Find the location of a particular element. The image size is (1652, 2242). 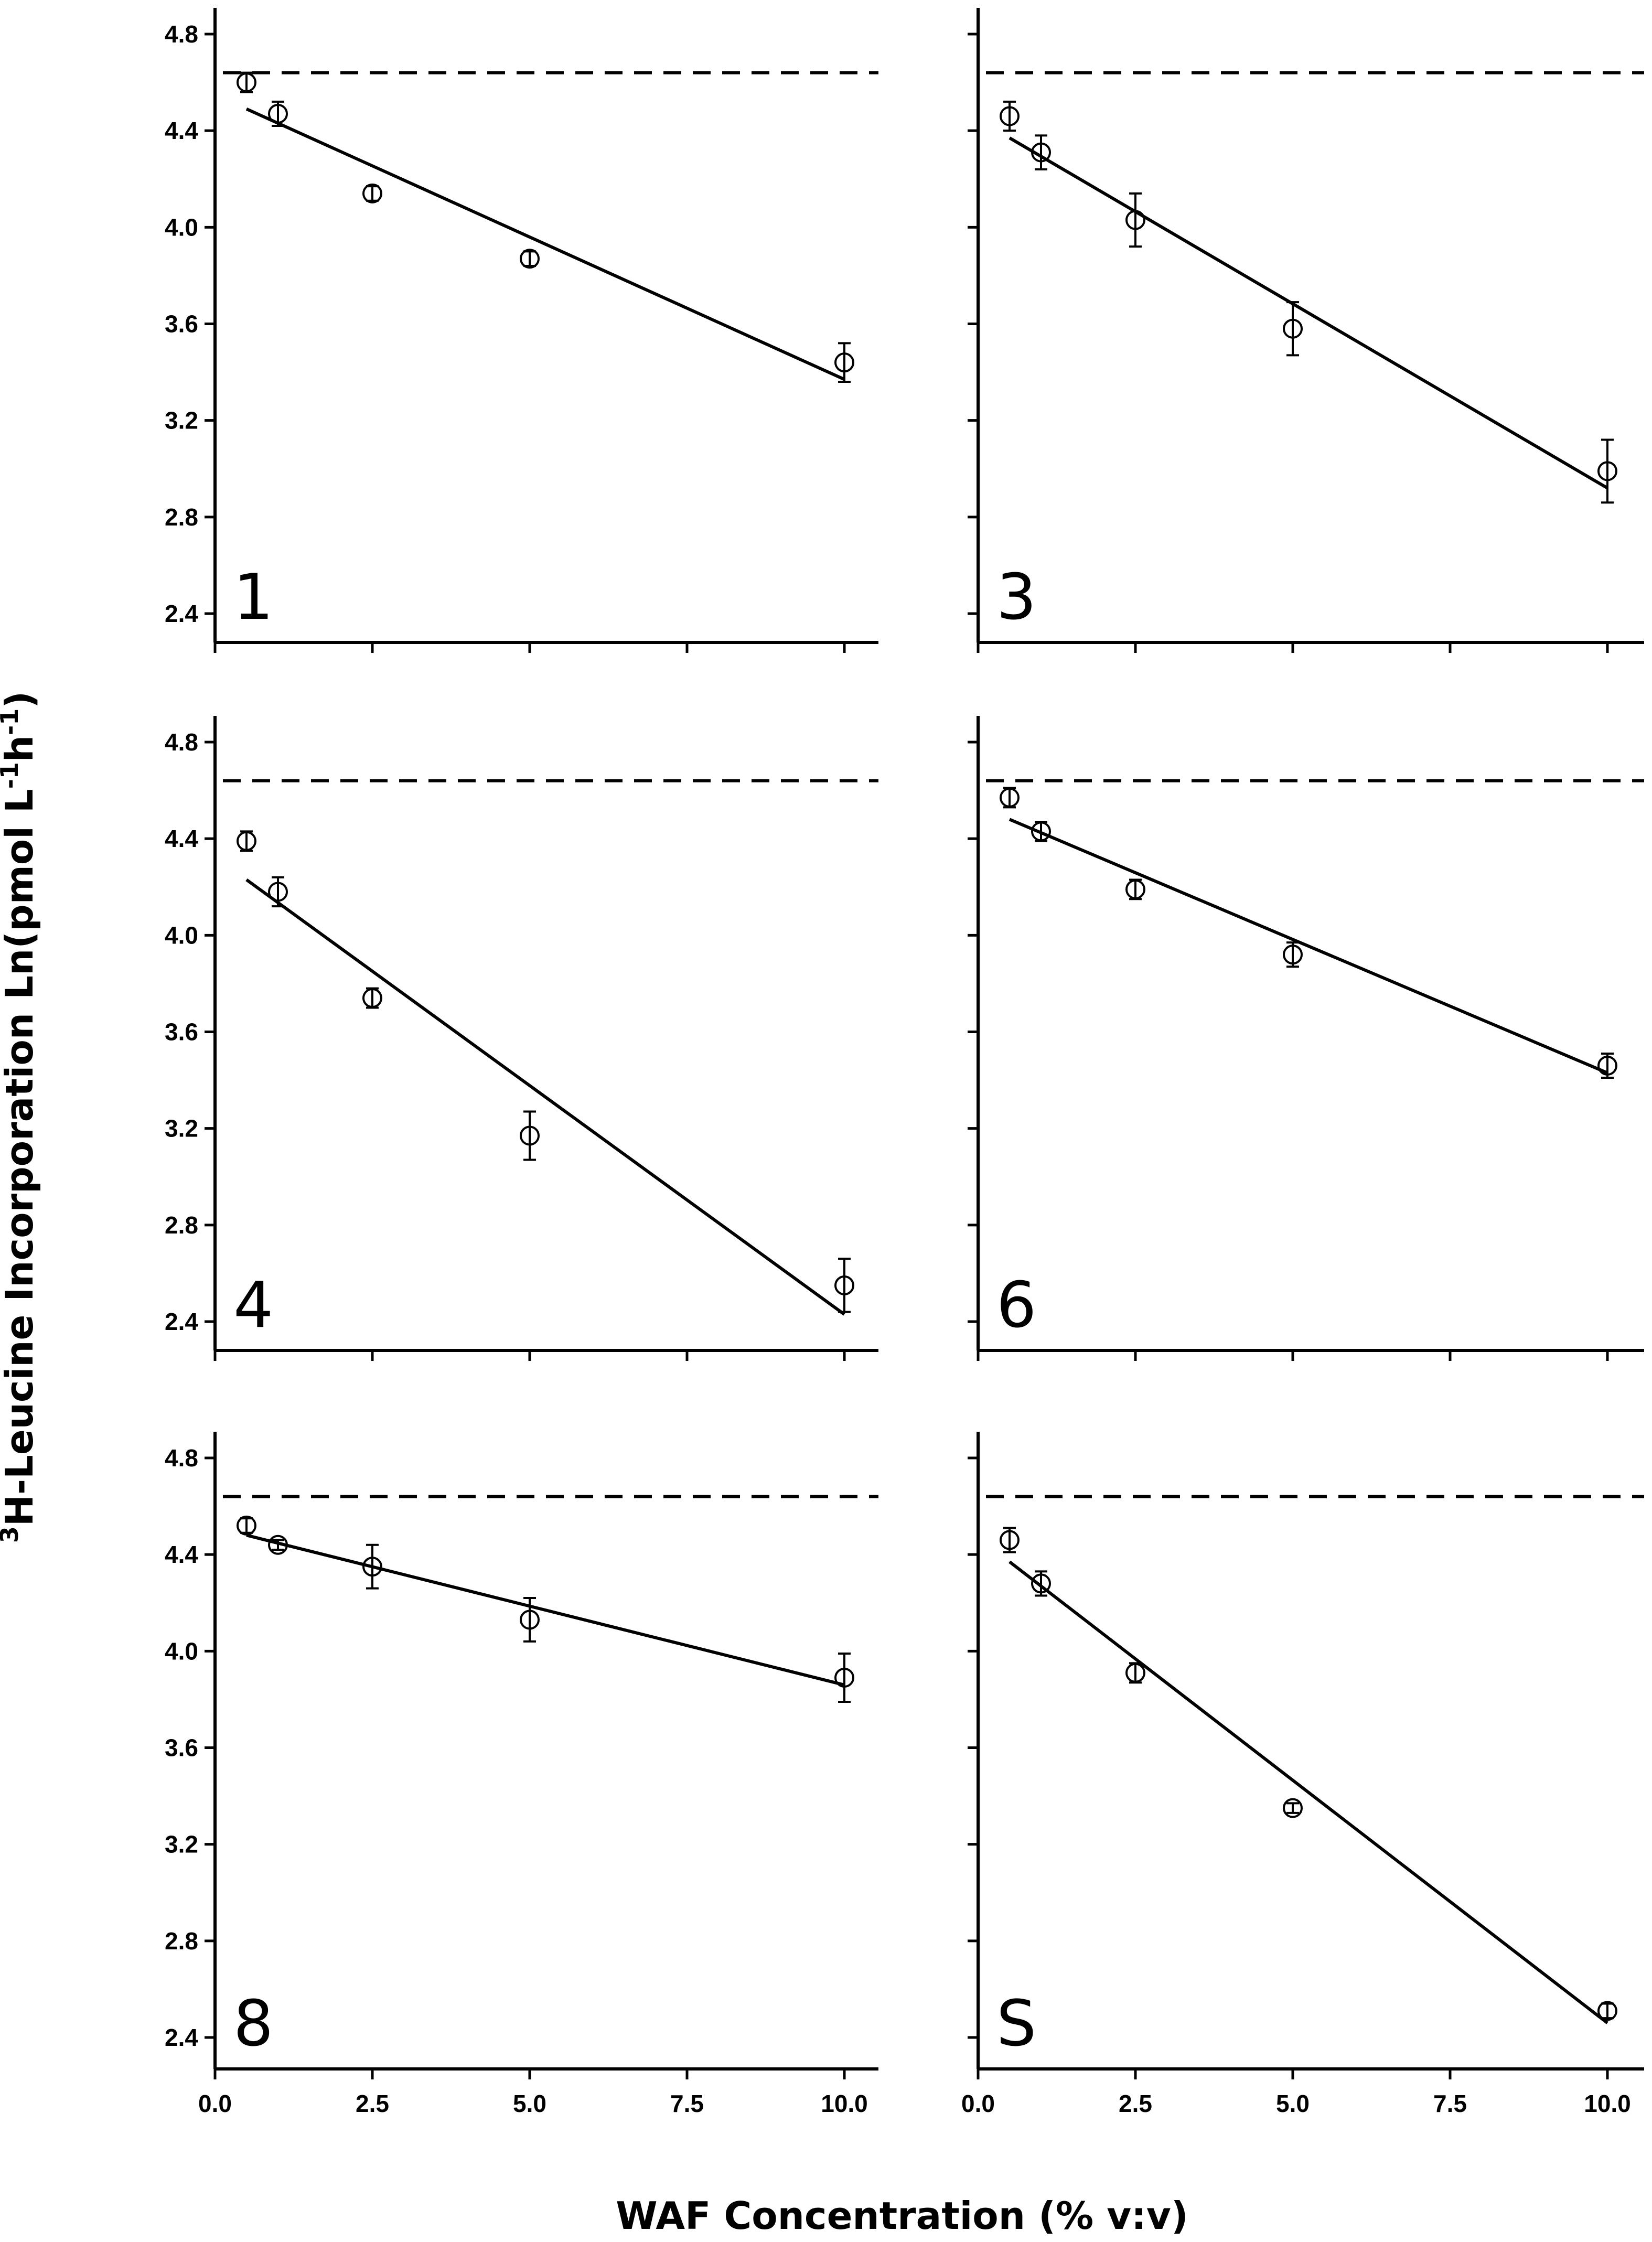

y-axis-title: 3H-Leucine Incorporation Ln(pmol L-1h-1) is located at coordinates (21, 1117).